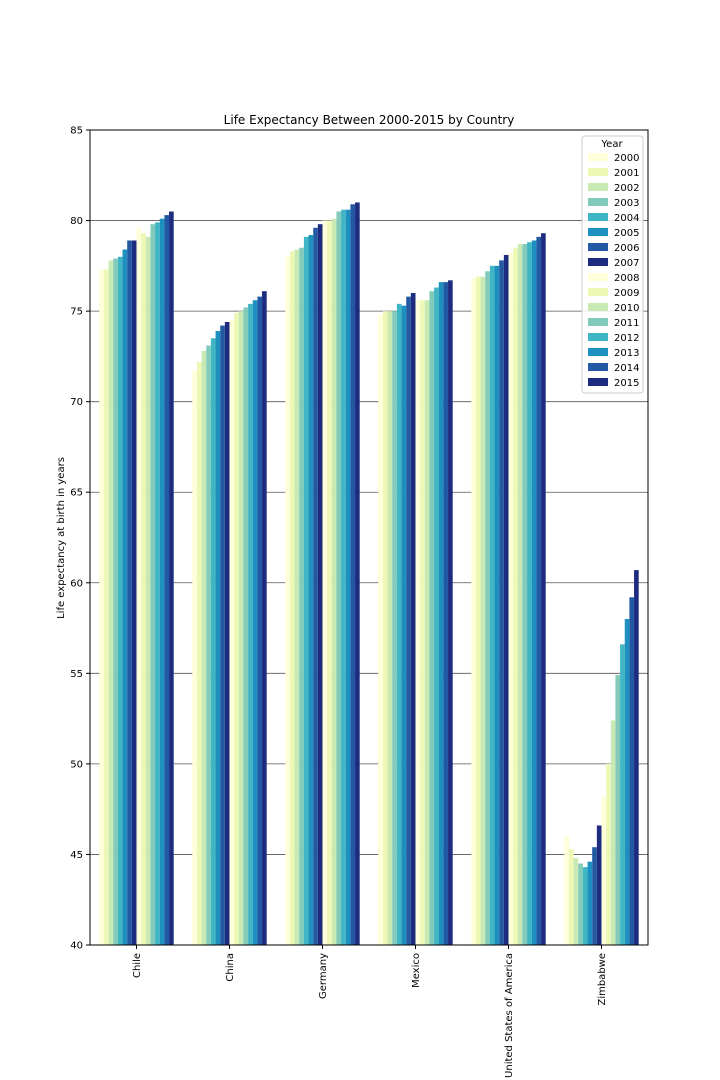 This screenshot has width=720, height=1080. What do you see at coordinates (61, 538) in the screenshot?
I see `y-axis-label: Life expectancy at birth in years` at bounding box center [61, 538].